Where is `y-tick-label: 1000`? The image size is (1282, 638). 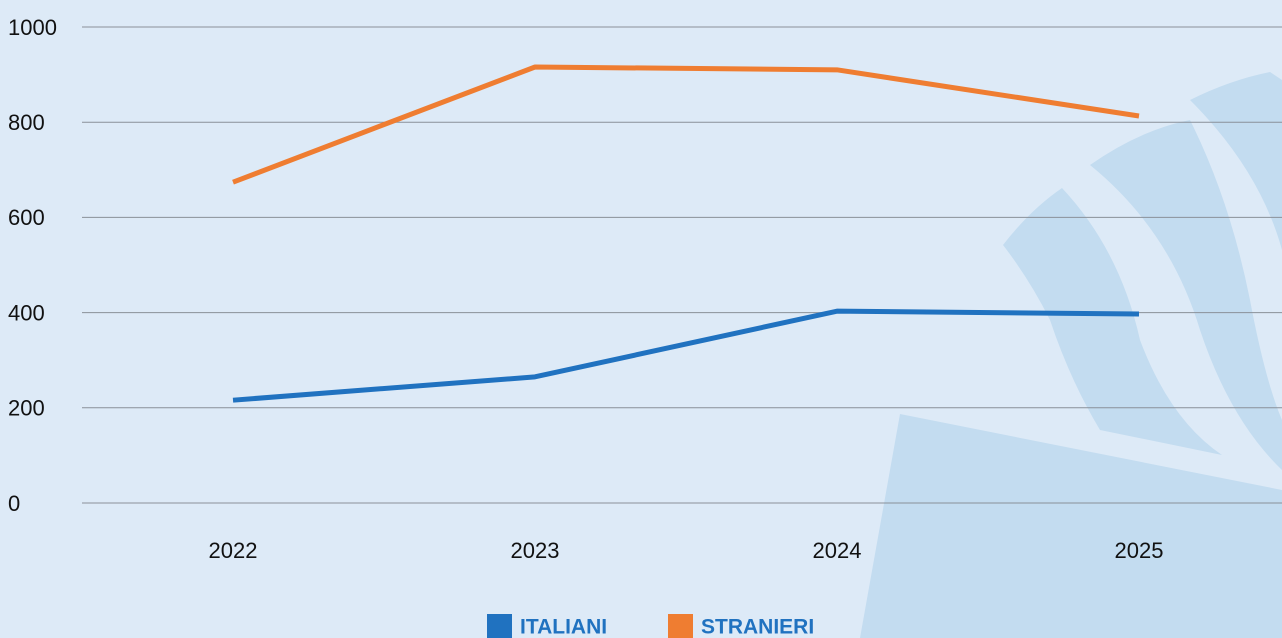
y-tick-label: 1000 is located at coordinates (32, 27).